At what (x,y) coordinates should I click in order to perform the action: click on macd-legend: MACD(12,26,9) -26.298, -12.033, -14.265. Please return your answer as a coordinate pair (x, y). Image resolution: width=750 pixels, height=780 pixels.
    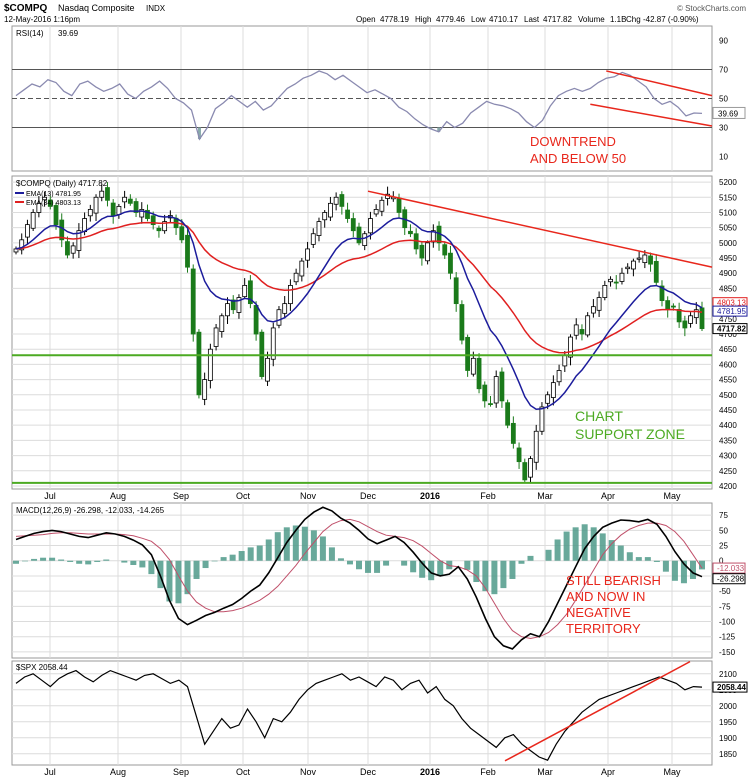
    Looking at the image, I should click on (90, 510).